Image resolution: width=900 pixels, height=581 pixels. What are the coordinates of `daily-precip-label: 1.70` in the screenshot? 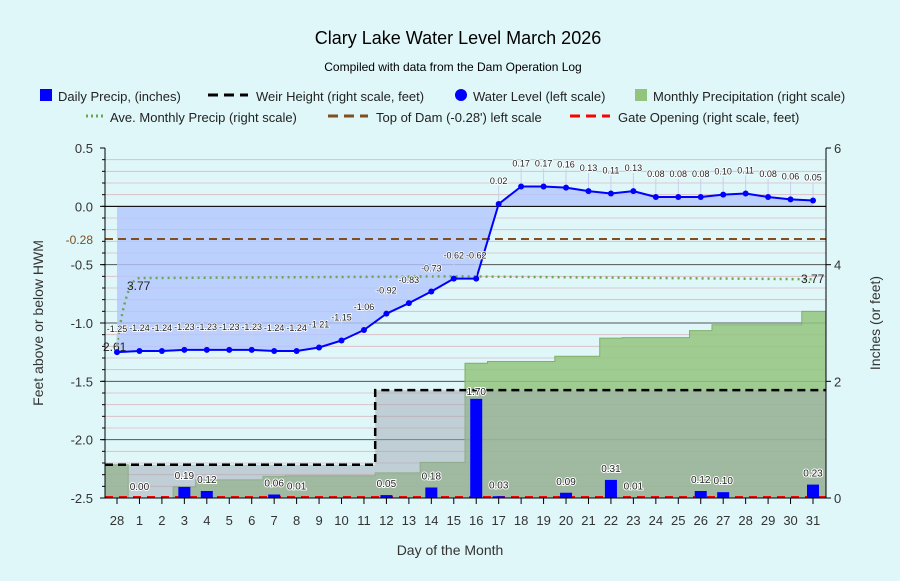 It's located at (476, 392).